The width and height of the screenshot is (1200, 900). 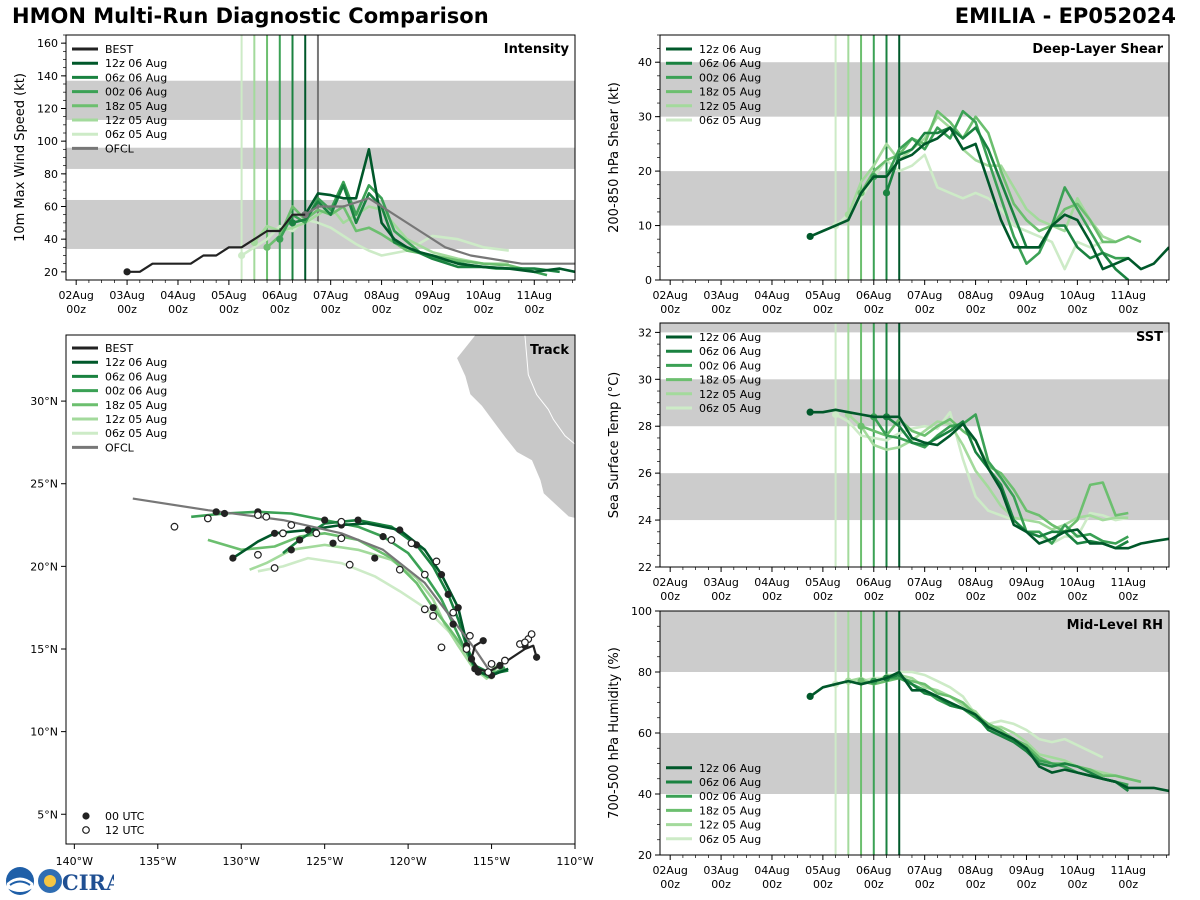 I want to click on track-legend-label: 12z 06 Aug, so click(x=136, y=362).